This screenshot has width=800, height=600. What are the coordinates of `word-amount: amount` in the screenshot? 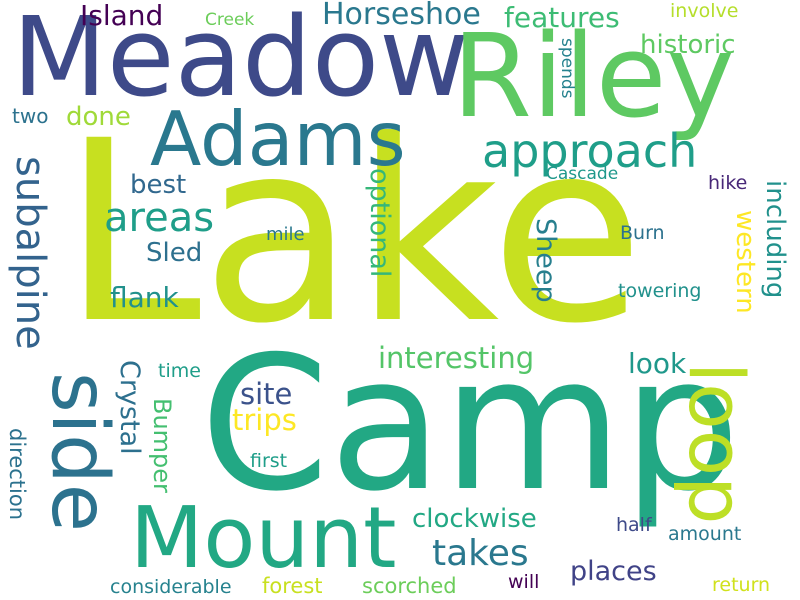 It's located at (705, 534).